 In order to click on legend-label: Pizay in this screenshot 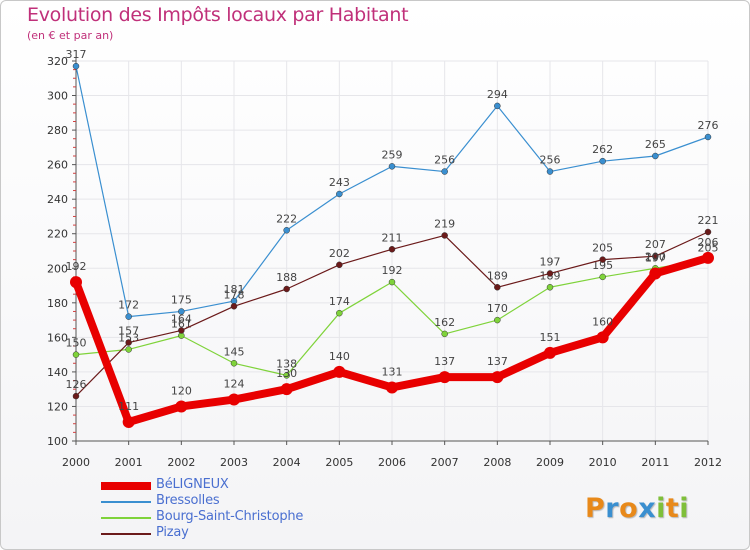, I will do `click(172, 532)`.